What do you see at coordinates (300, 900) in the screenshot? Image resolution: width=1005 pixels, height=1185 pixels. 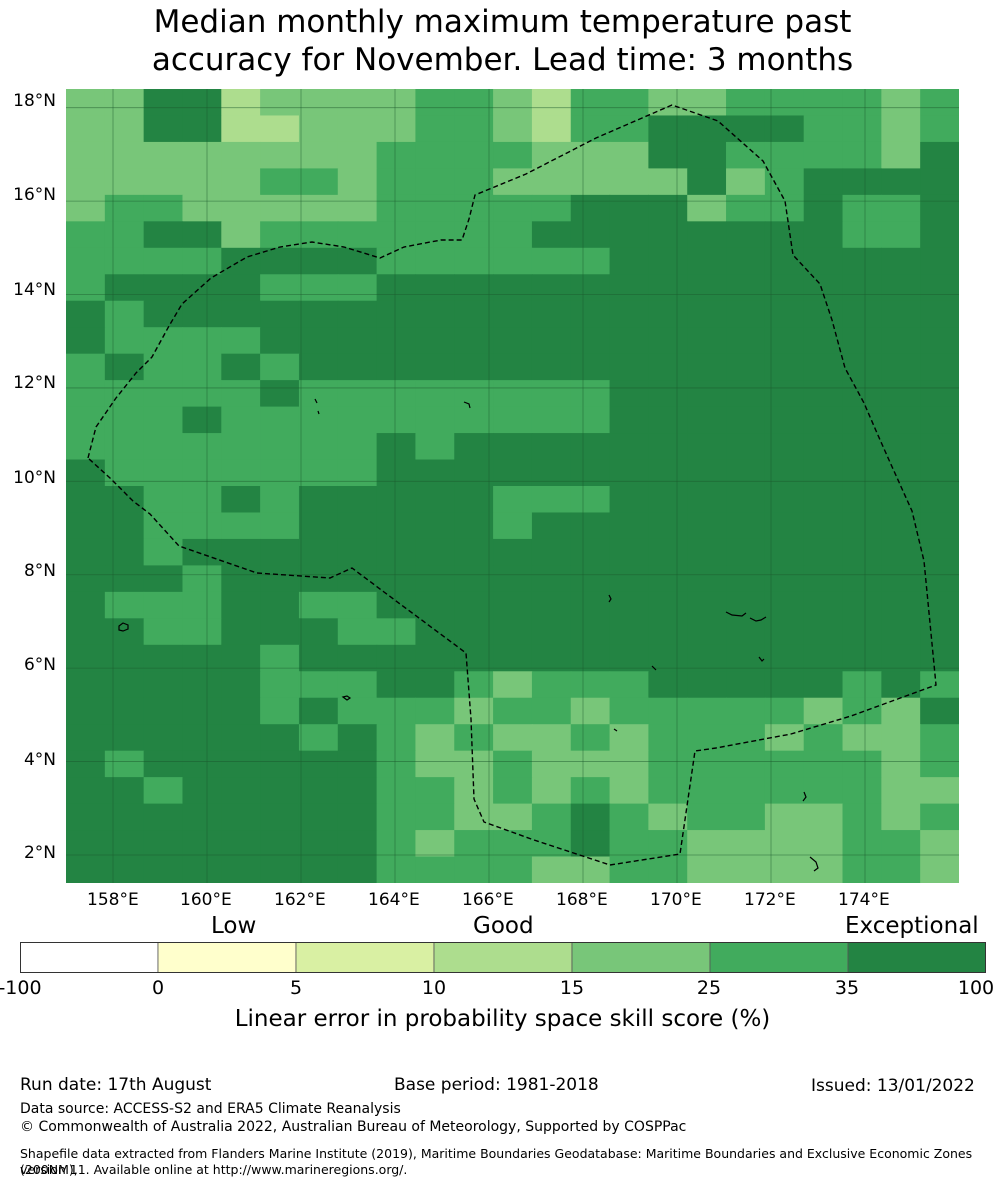 I see `lon-label-162e: 162°E` at bounding box center [300, 900].